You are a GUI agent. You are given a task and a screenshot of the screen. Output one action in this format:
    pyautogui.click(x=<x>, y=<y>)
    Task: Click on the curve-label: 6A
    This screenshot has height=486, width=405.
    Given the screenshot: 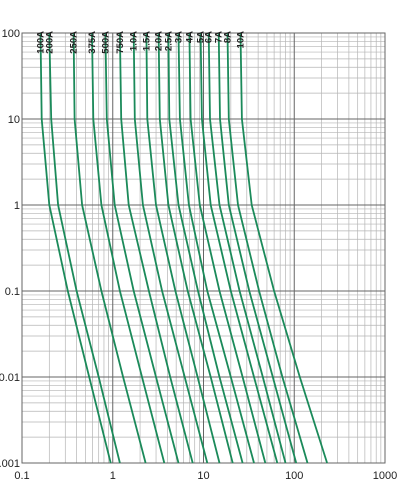 What is the action you would take?
    pyautogui.click(x=209, y=37)
    